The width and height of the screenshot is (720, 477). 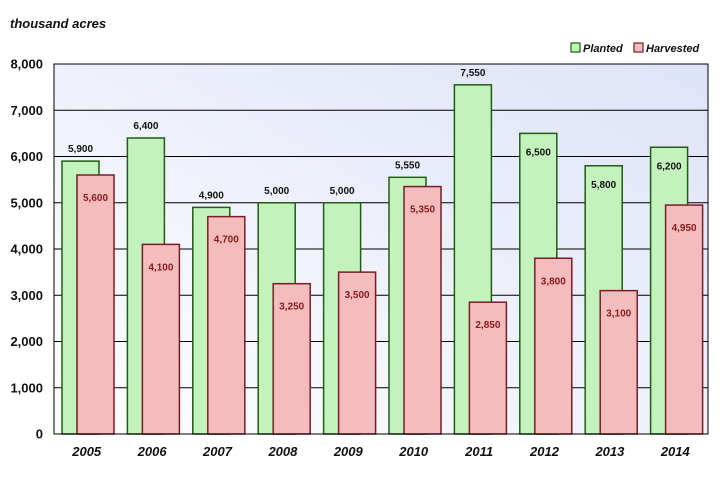 I want to click on data-label-harvested: 3,500, so click(x=357, y=295).